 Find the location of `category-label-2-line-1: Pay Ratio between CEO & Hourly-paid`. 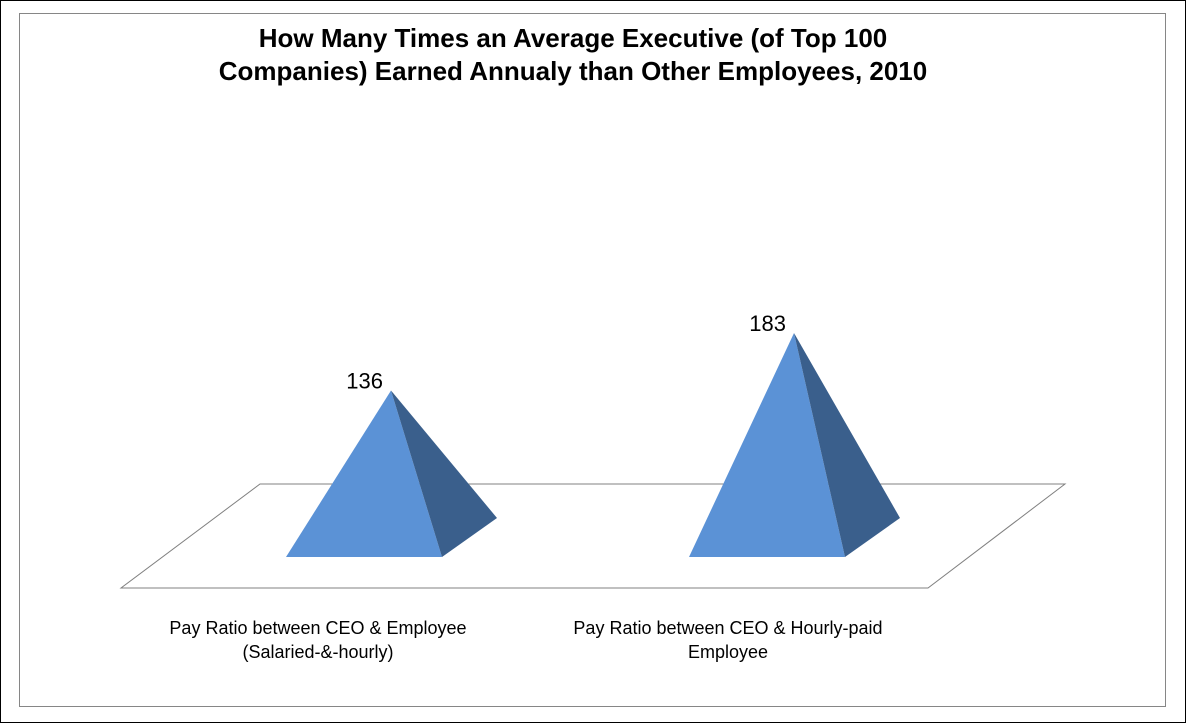

category-label-2-line-1: Pay Ratio between CEO & Hourly-paid is located at coordinates (728, 628).